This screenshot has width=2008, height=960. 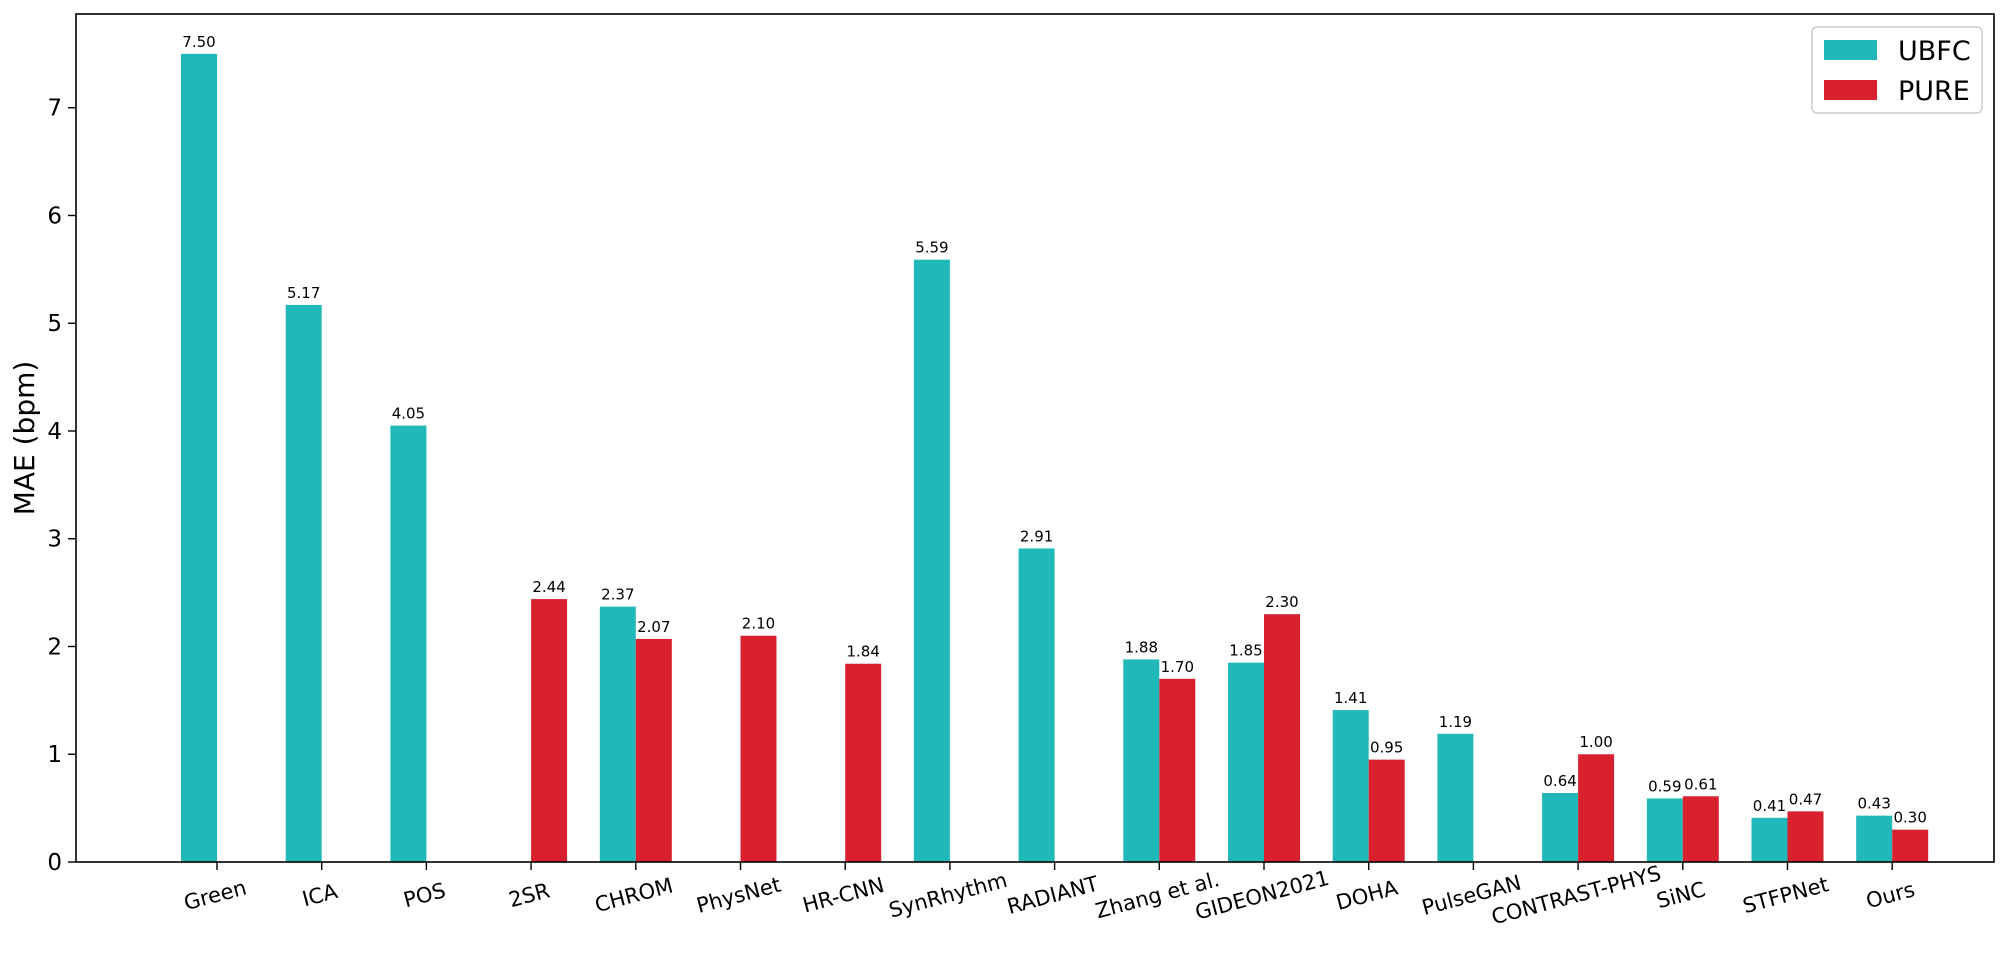 I want to click on value-label-ubfc-0: 7.50, so click(x=198, y=42).